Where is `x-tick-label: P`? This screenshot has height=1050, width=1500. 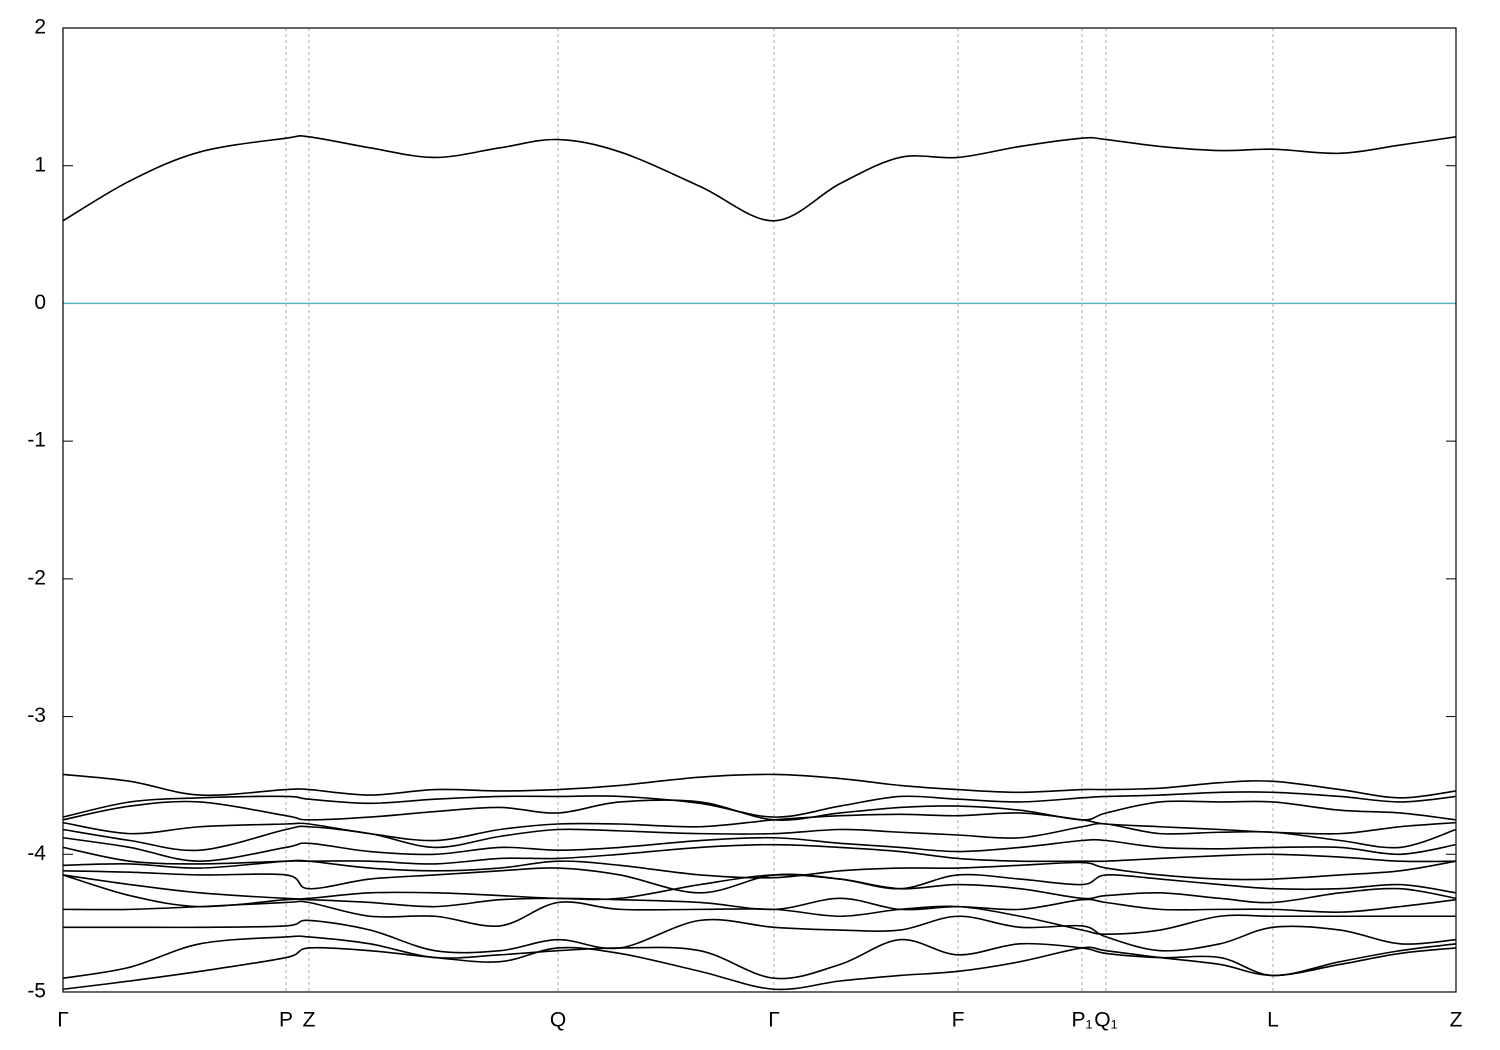 x-tick-label: P is located at coordinates (286, 1020).